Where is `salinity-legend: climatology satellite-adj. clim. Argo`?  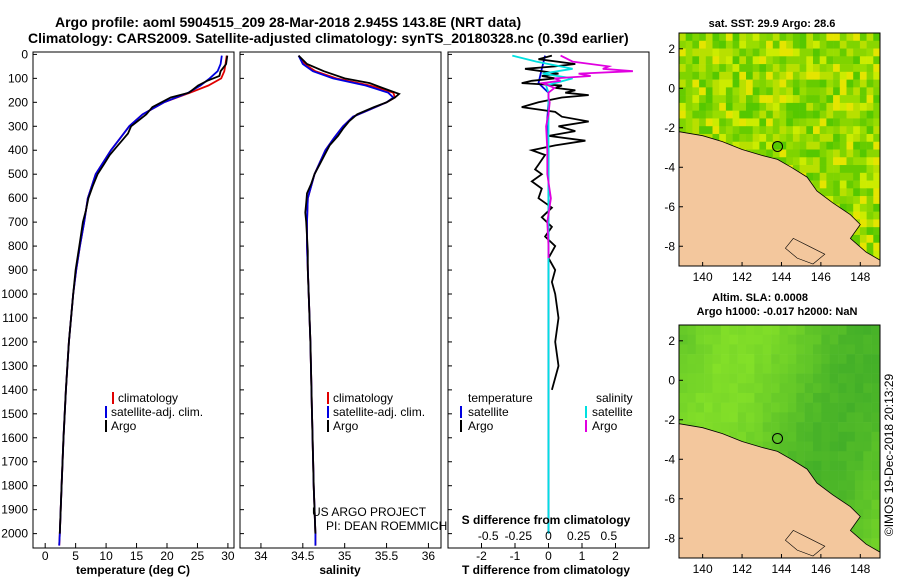
salinity-legend: climatology satellite-adj. clim. Argo is located at coordinates (376, 412).